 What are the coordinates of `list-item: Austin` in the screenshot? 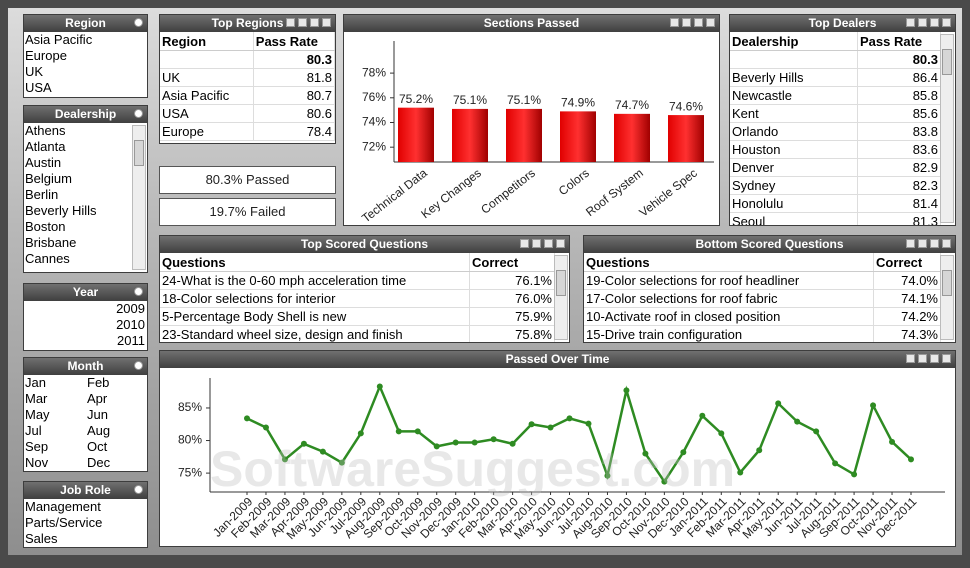 It's located at (43, 162).